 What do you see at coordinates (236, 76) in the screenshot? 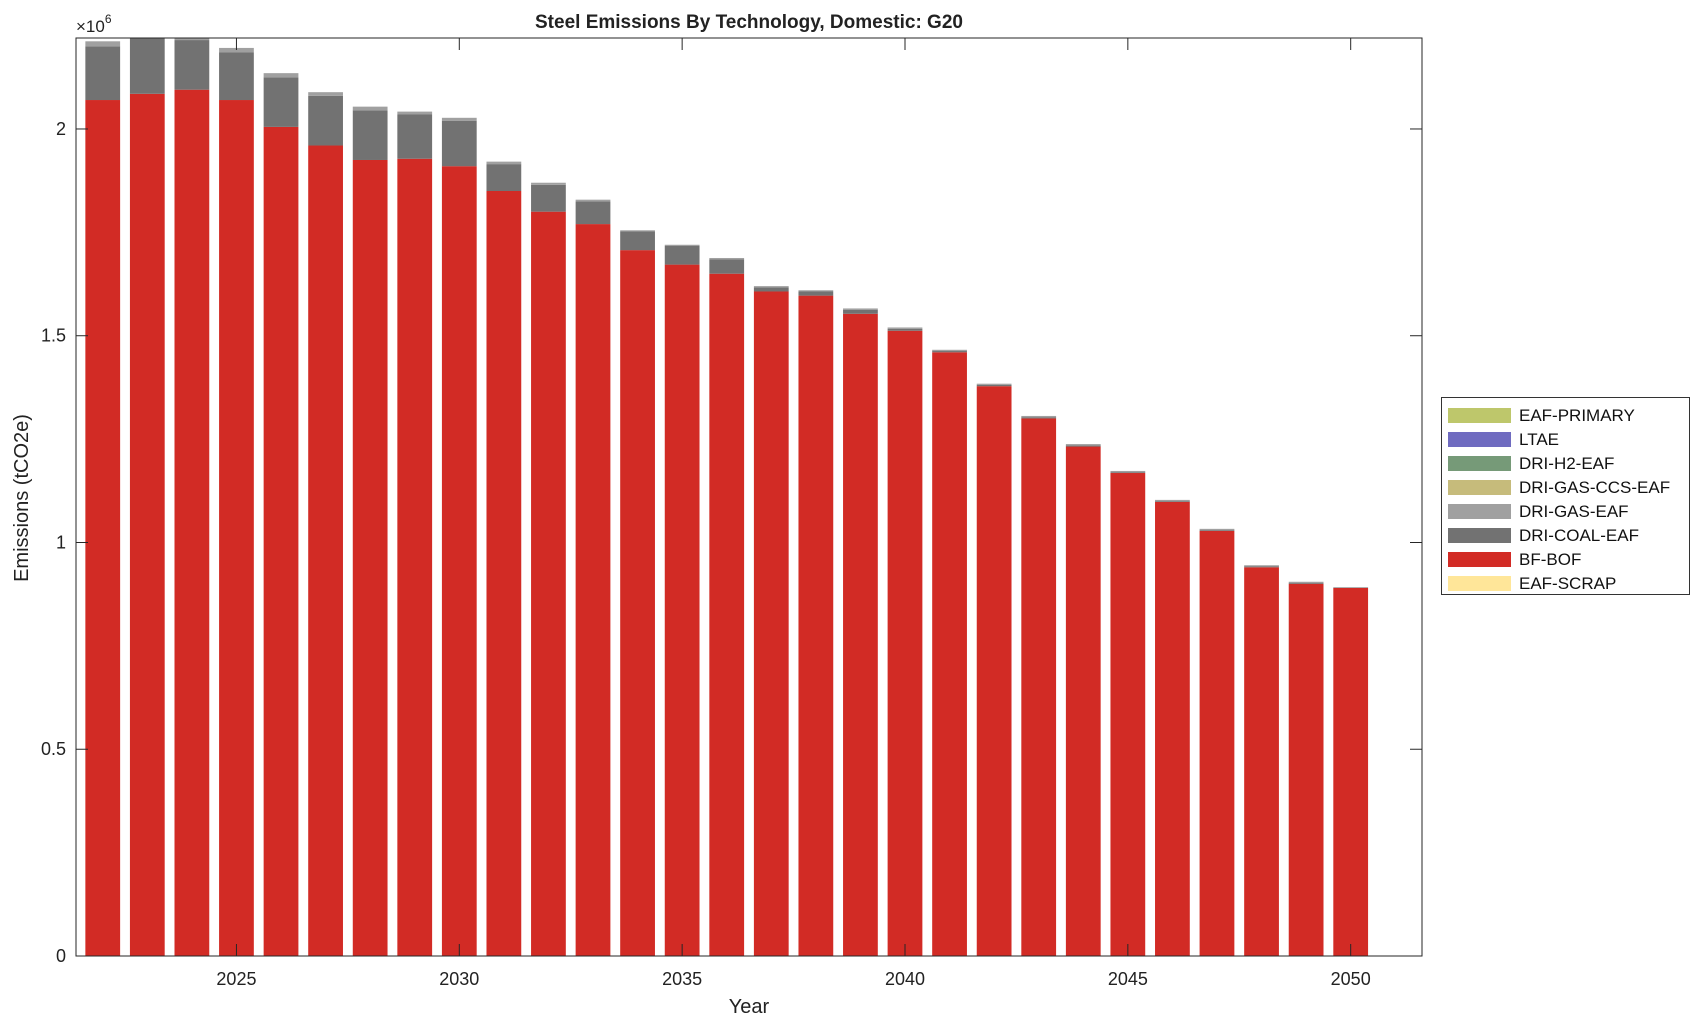
I see `bar-dri-coal-eaf-2025` at bounding box center [236, 76].